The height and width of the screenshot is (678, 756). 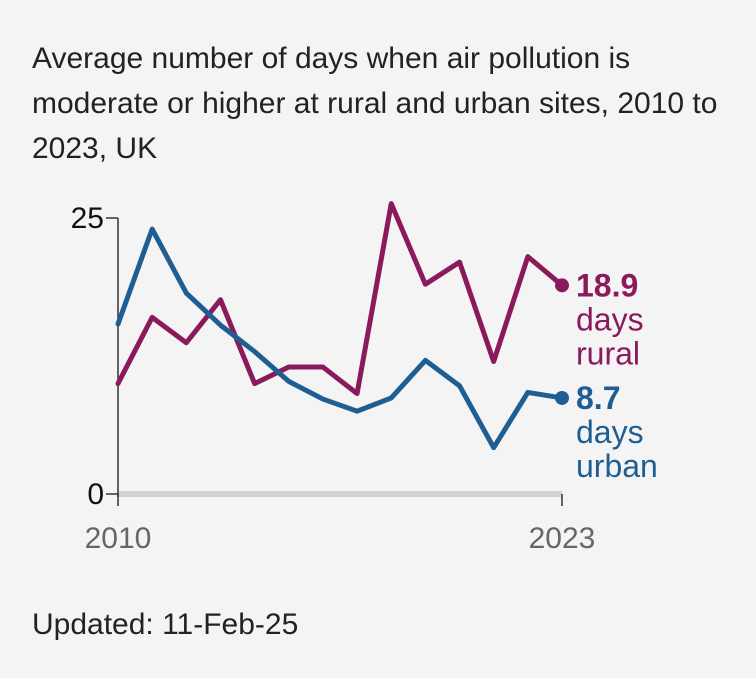 What do you see at coordinates (608, 353) in the screenshot?
I see `rural-end-label-line: rural` at bounding box center [608, 353].